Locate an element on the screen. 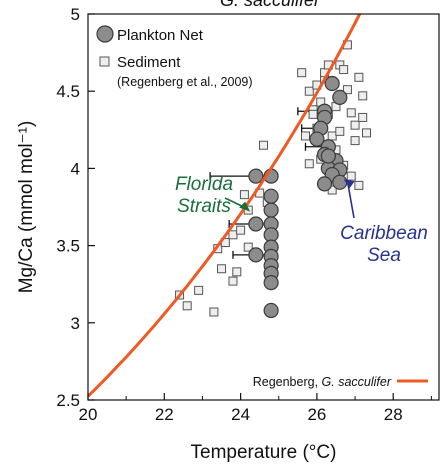 Image resolution: width=441 pixels, height=467 pixels. x-tick-label: 26 is located at coordinates (316, 414).